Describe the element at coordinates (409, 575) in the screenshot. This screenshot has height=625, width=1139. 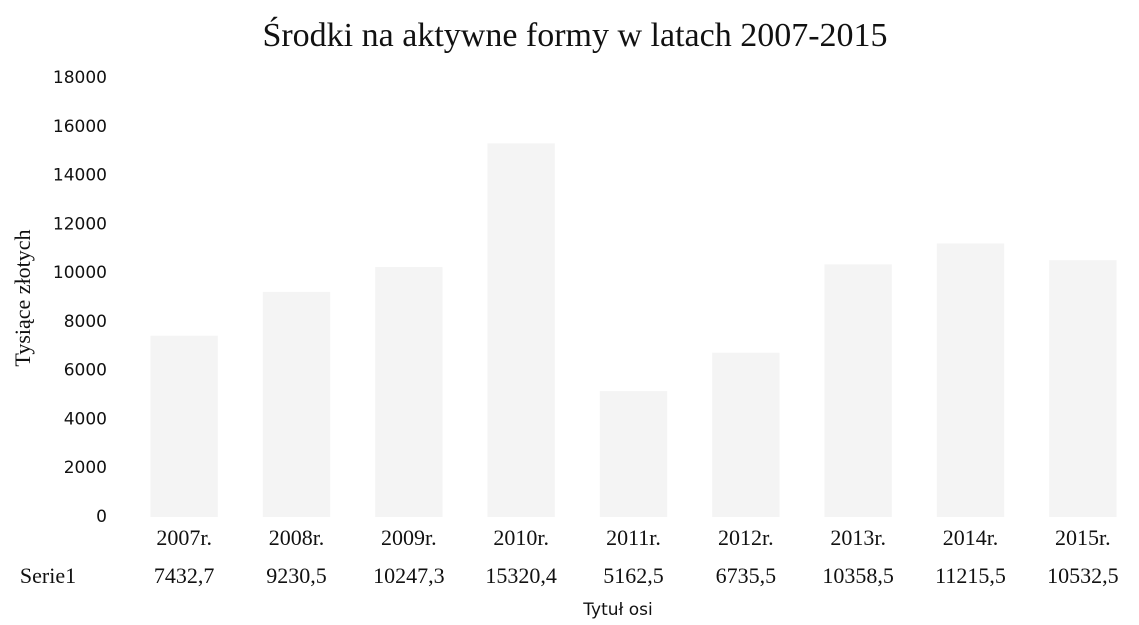
I see `data-table-value: 10247,3` at that location.